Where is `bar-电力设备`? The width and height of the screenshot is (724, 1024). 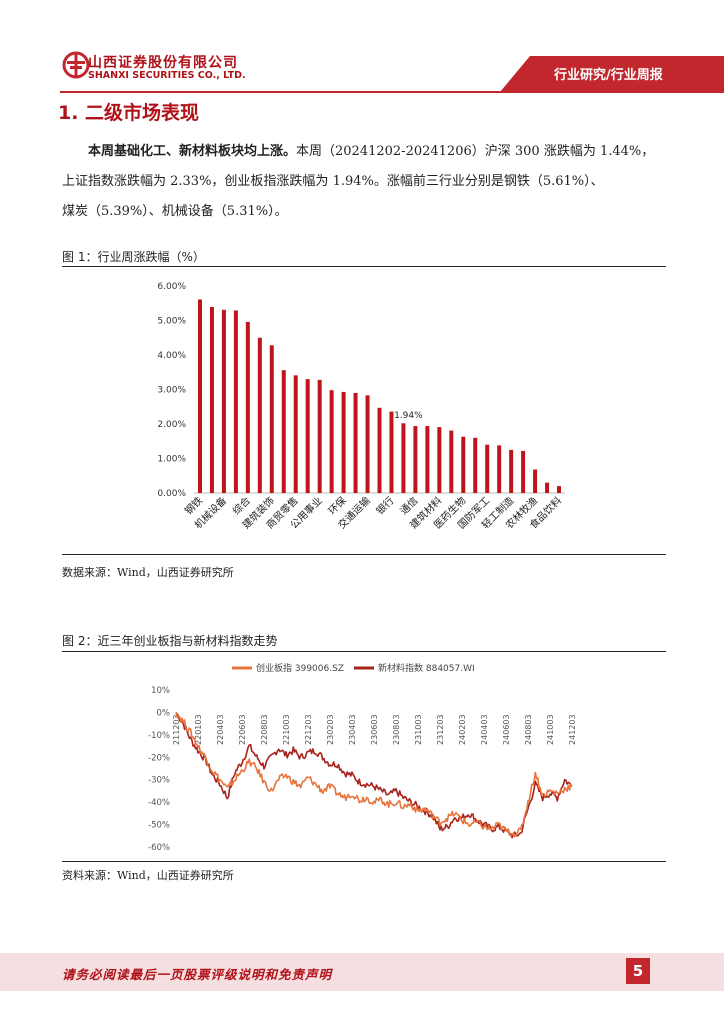 bar-电力设备 is located at coordinates (259, 415).